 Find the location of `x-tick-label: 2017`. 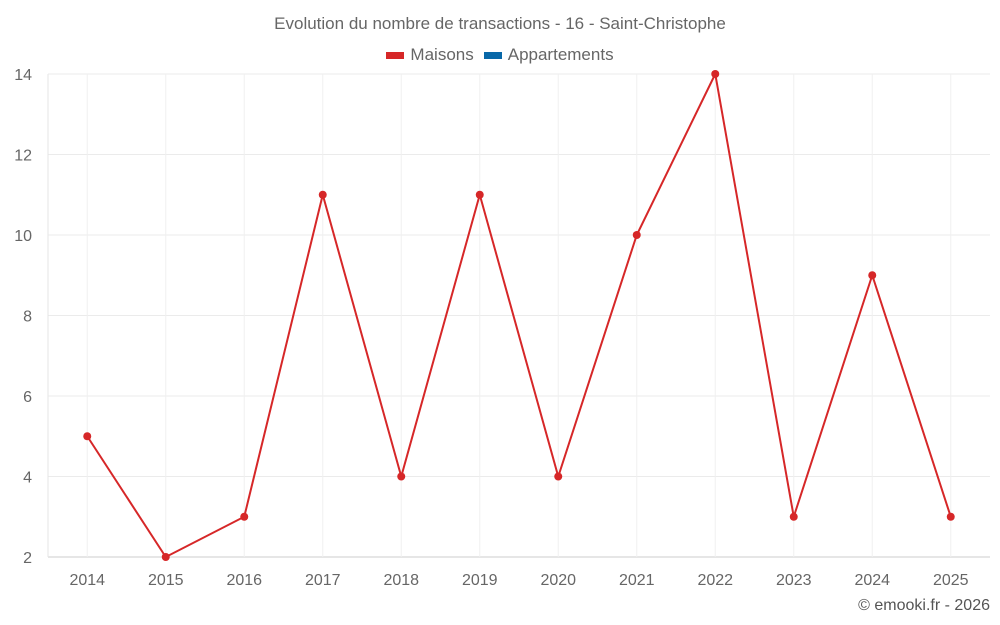

x-tick-label: 2017 is located at coordinates (323, 580).